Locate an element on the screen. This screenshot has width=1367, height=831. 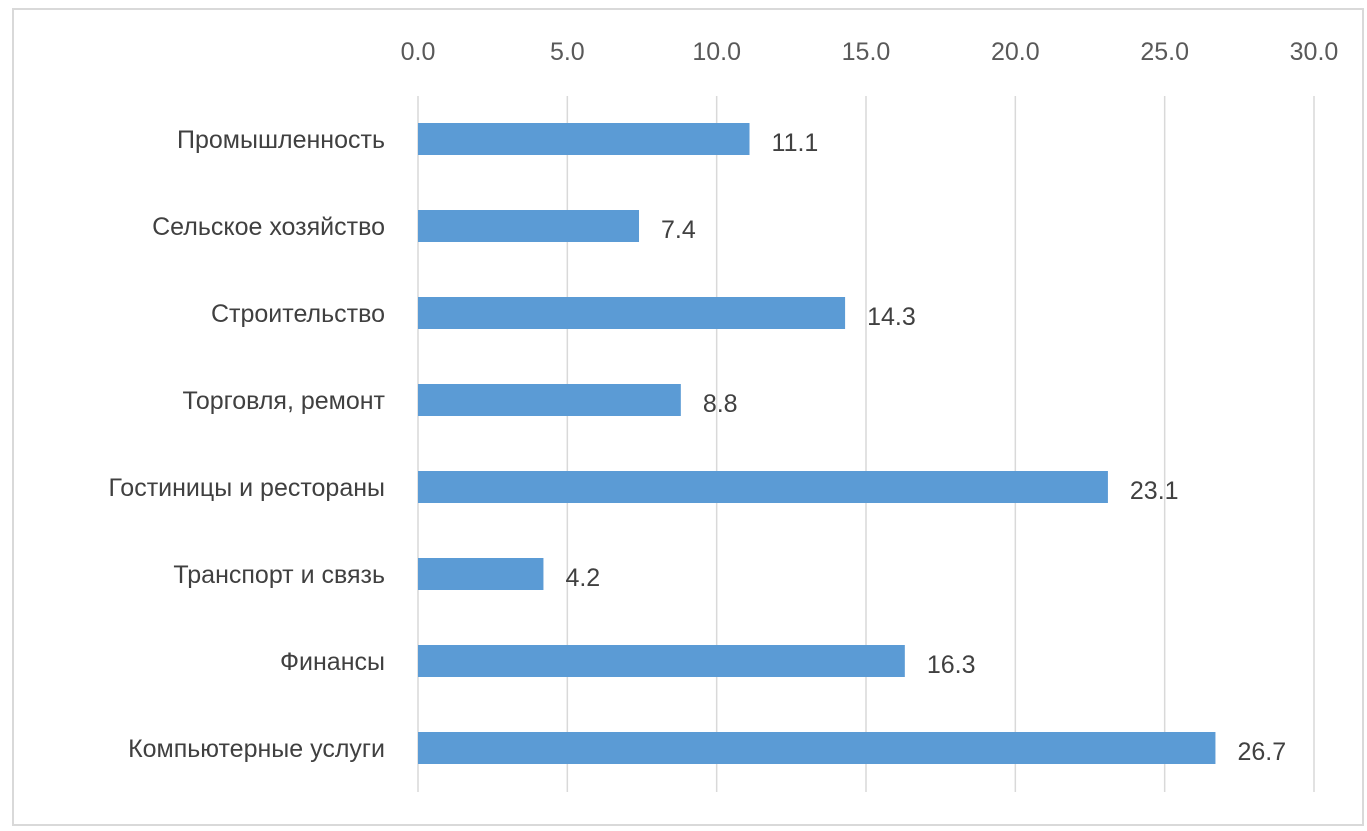
data-label: 11.1 is located at coordinates (795, 143).